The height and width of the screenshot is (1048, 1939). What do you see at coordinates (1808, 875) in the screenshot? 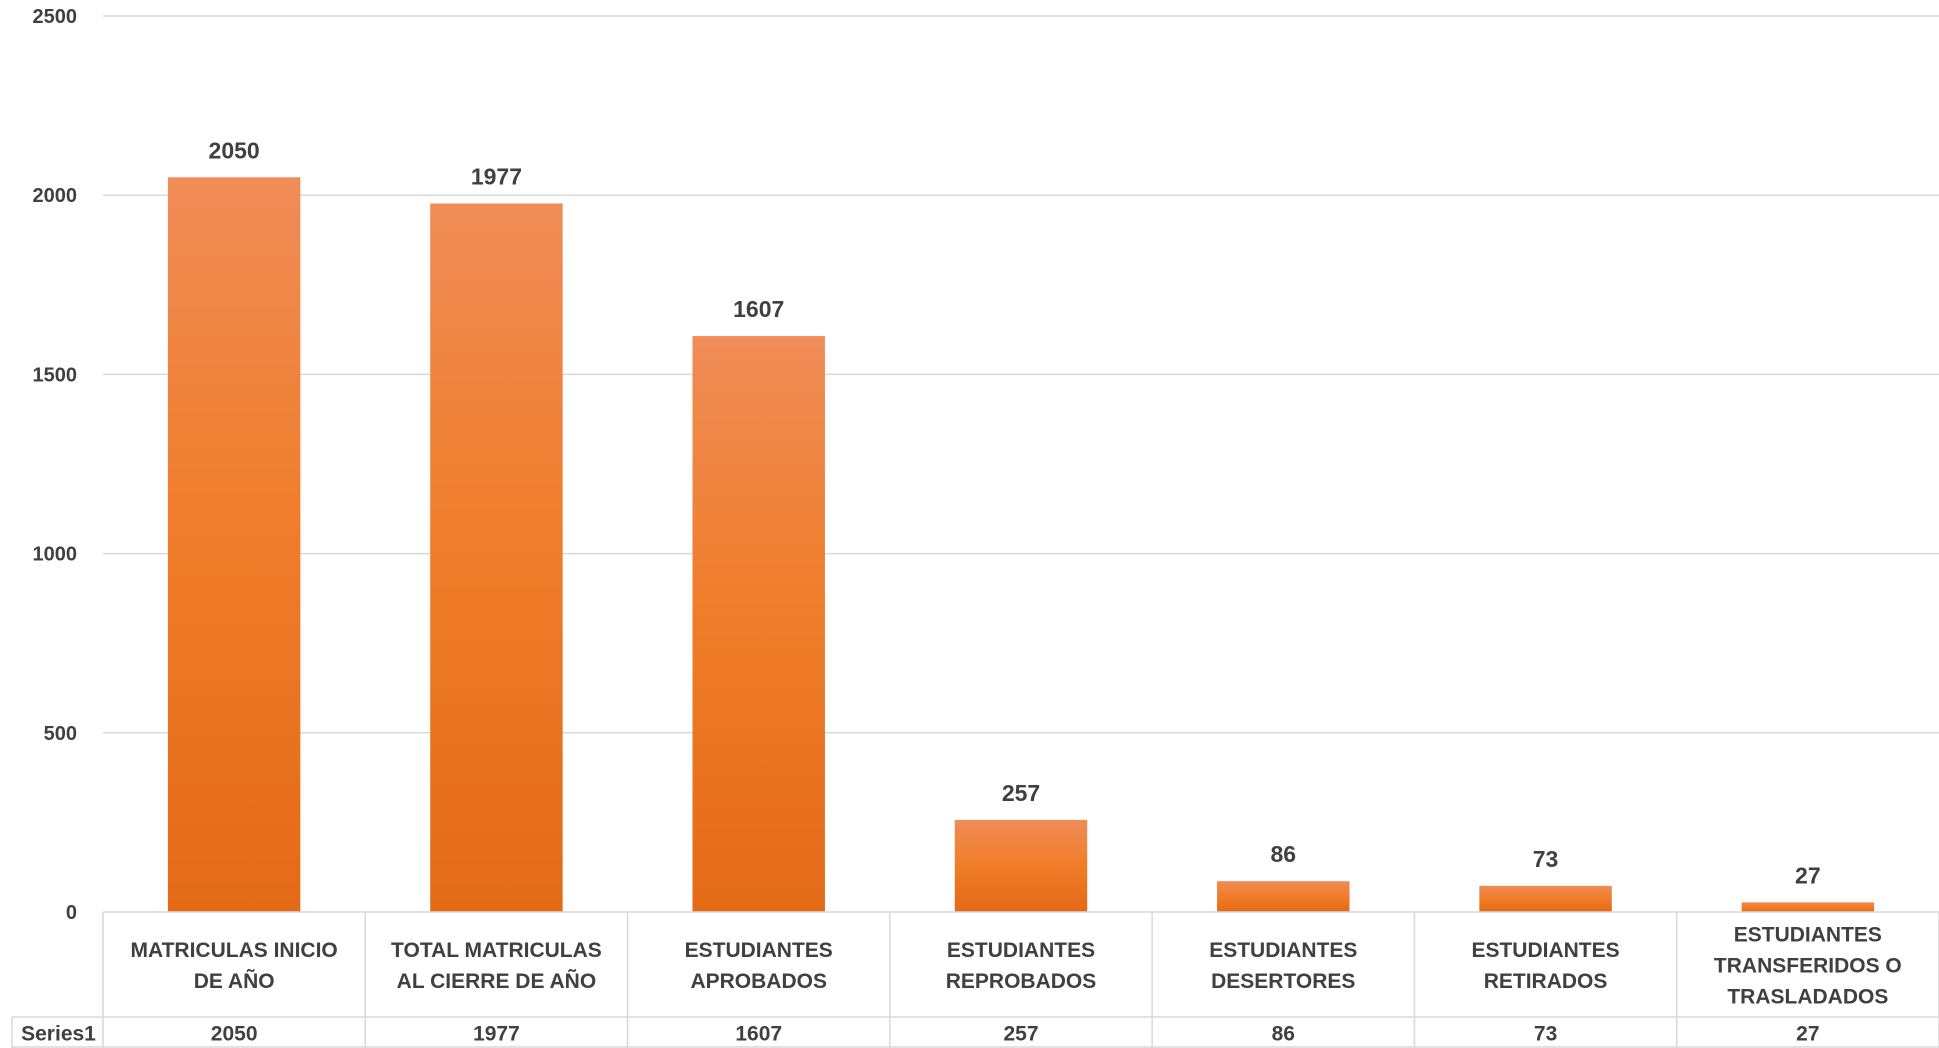
I see `data-label: 27` at bounding box center [1808, 875].